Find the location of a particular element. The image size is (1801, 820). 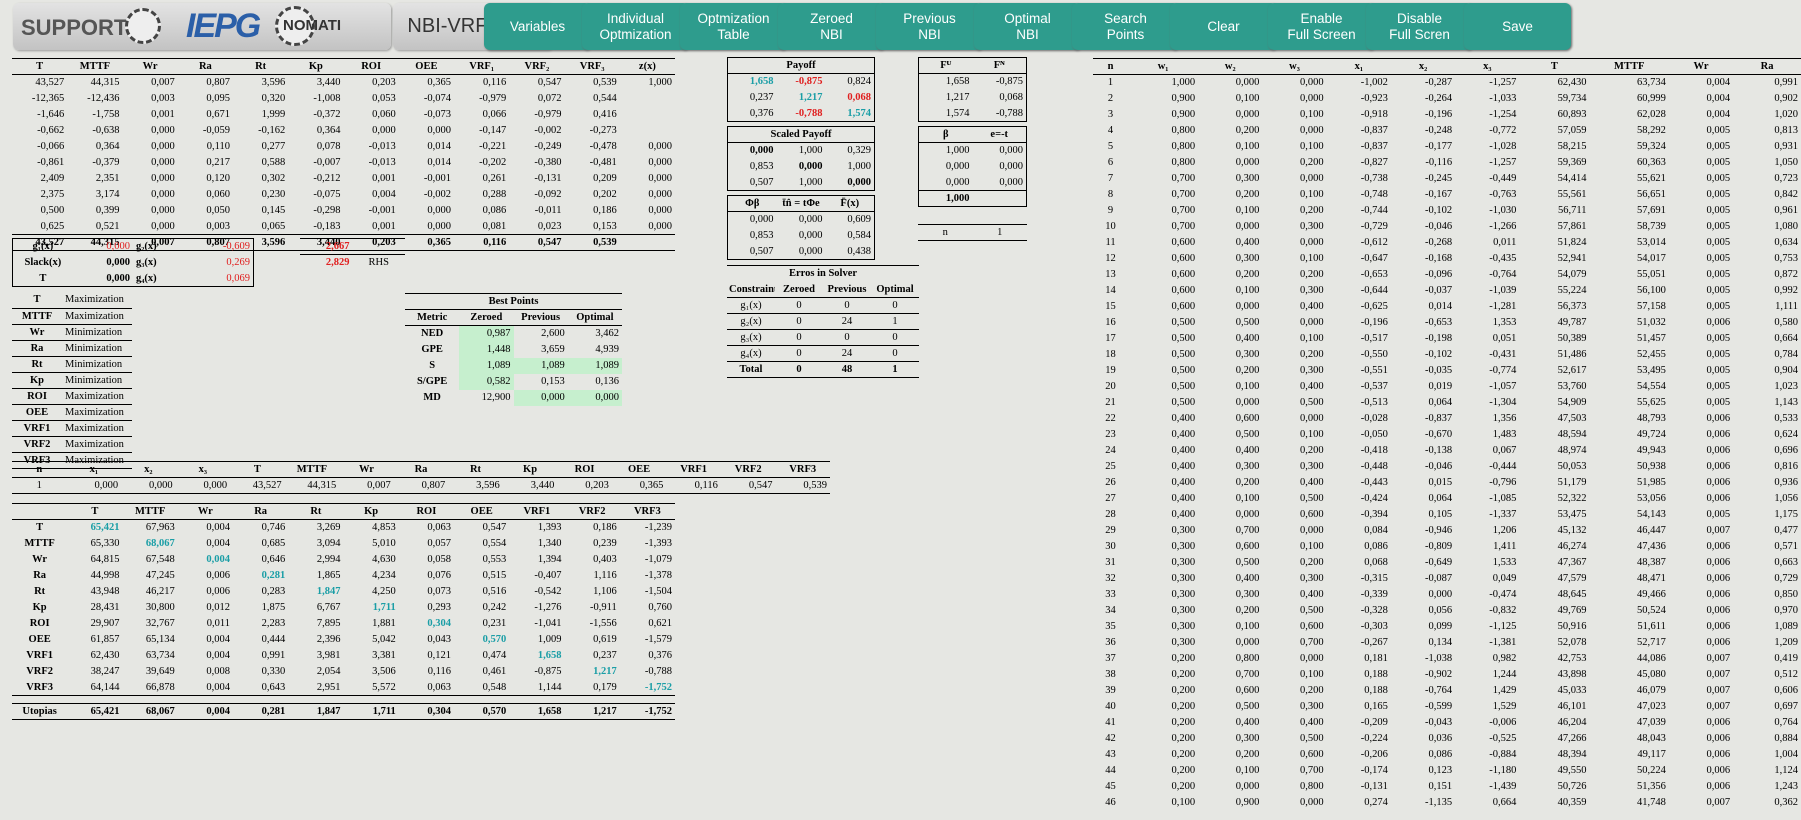

individual-optimization-button: Individual Optmization is located at coordinates (635, 26).